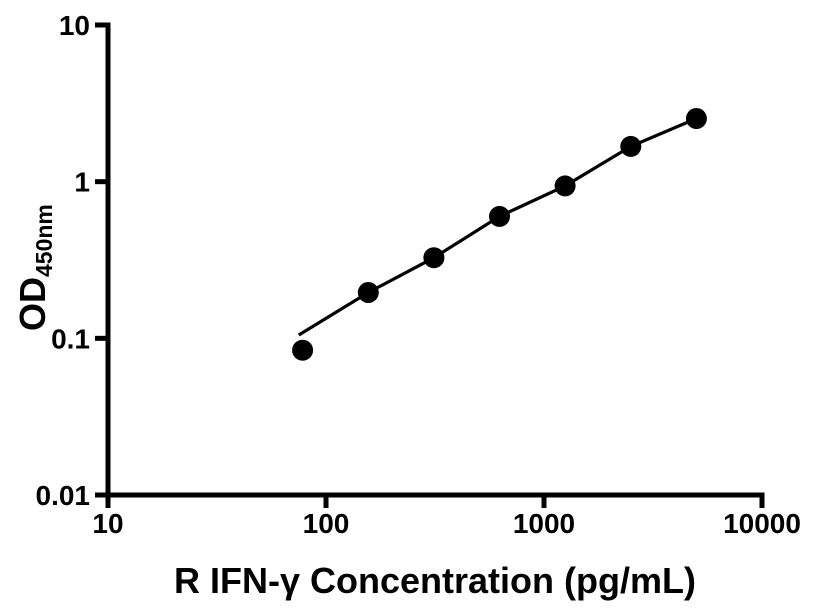  What do you see at coordinates (435, 580) in the screenshot?
I see `x-axis-title: R IFN-γ Concentration (pg/mL)` at bounding box center [435, 580].